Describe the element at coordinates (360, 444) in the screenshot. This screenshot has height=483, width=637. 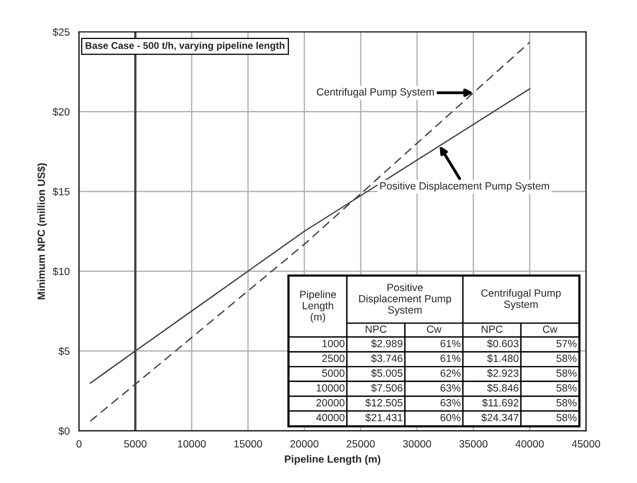
I see `x-tick-label: 25000` at that location.